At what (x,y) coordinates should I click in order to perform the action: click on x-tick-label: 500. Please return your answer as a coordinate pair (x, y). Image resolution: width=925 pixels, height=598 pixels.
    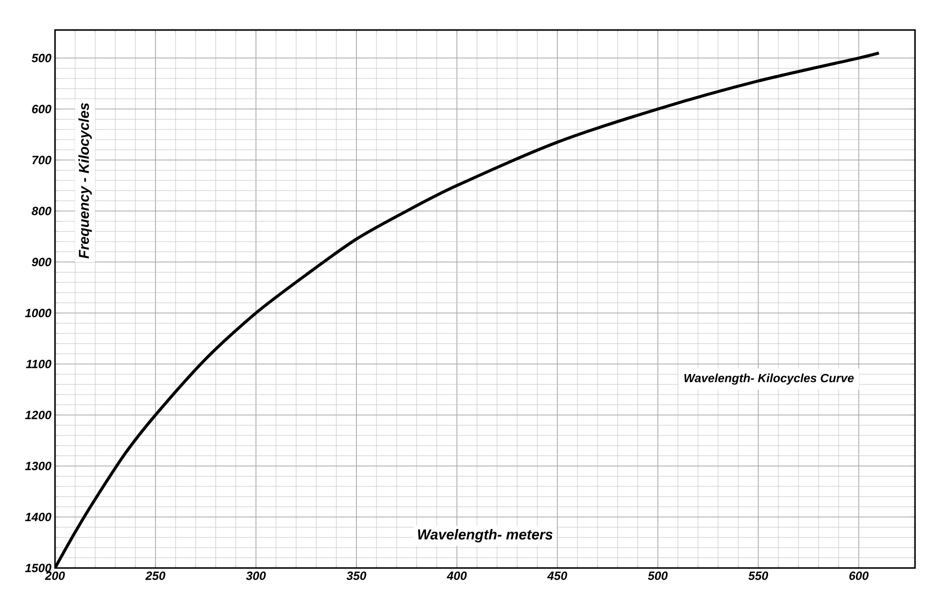
    Looking at the image, I should click on (658, 576).